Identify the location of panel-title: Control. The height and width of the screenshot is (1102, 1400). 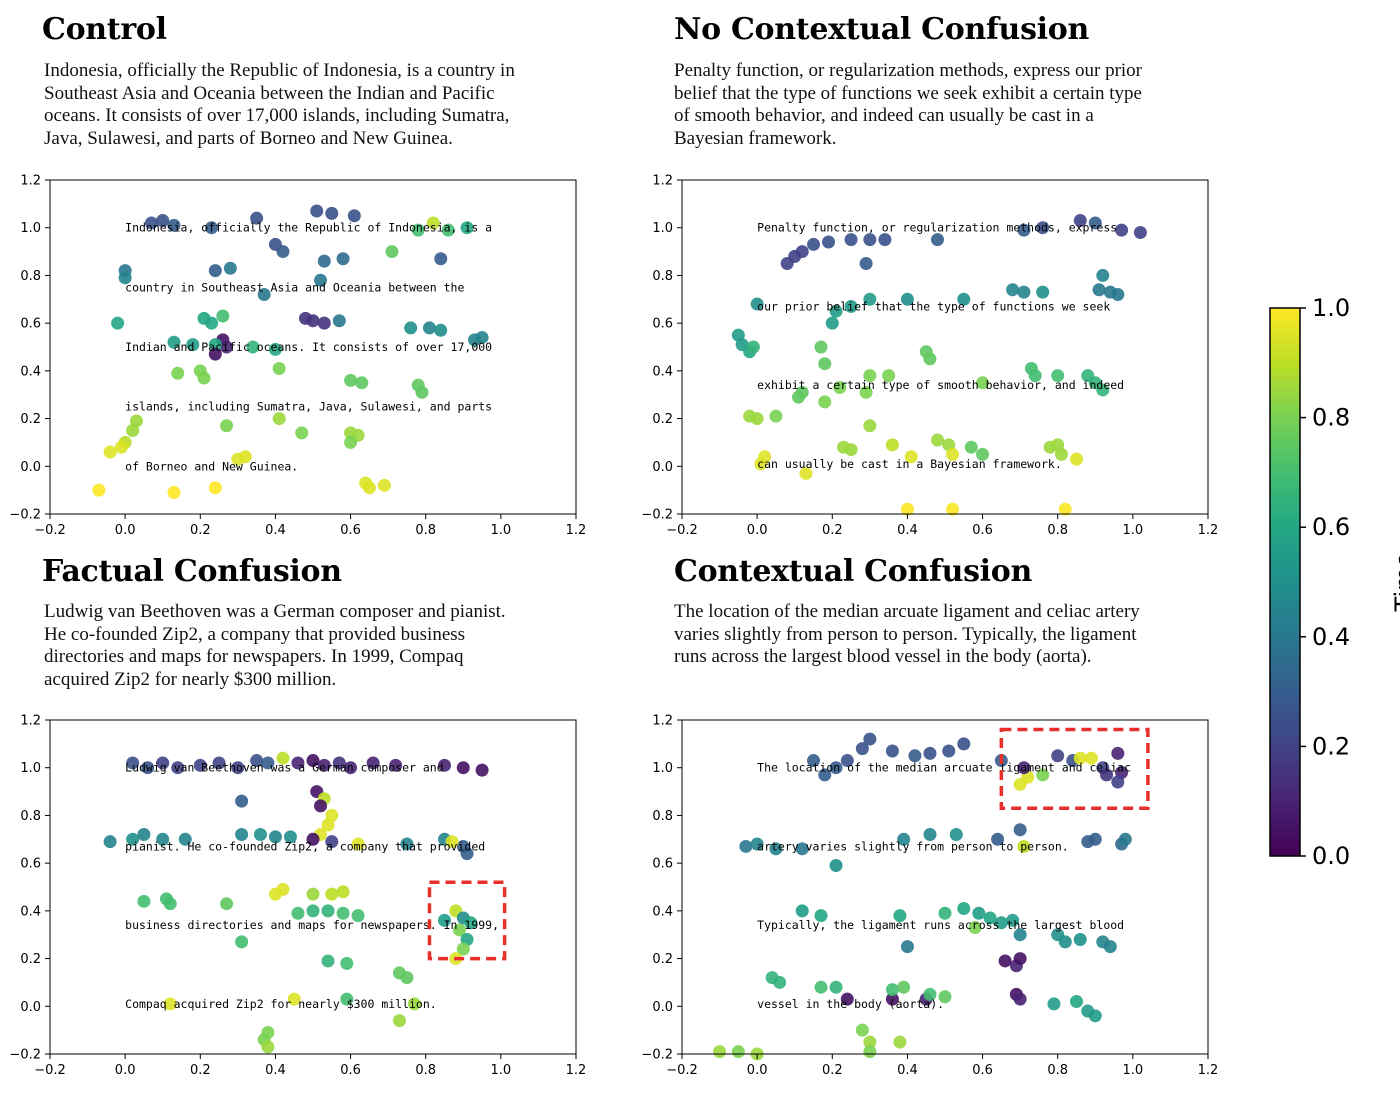
(104, 29).